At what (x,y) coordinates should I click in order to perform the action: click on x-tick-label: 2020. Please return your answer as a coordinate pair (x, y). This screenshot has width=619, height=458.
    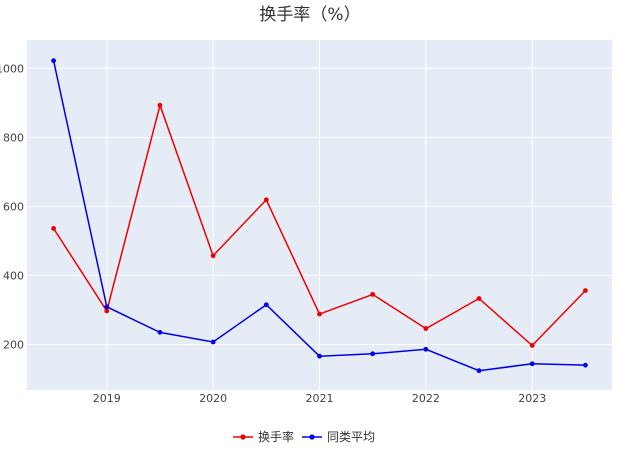
    Looking at the image, I should click on (213, 398).